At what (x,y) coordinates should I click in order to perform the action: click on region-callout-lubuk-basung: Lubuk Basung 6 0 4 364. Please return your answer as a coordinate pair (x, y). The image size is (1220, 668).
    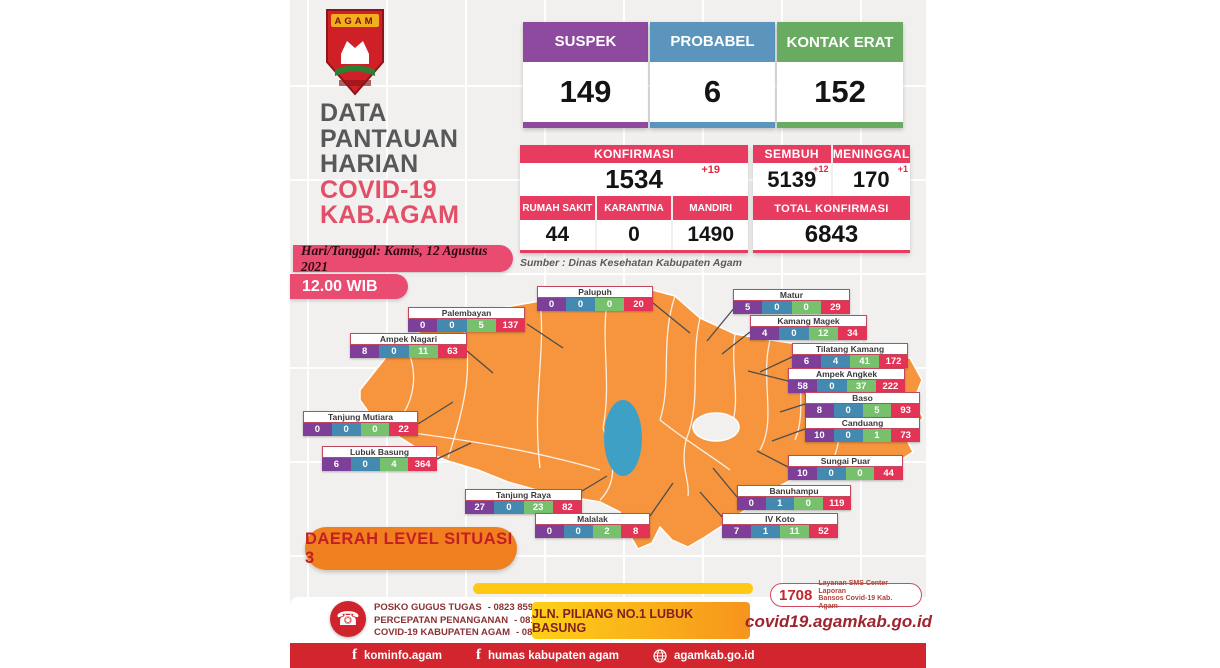
    Looking at the image, I should click on (379, 458).